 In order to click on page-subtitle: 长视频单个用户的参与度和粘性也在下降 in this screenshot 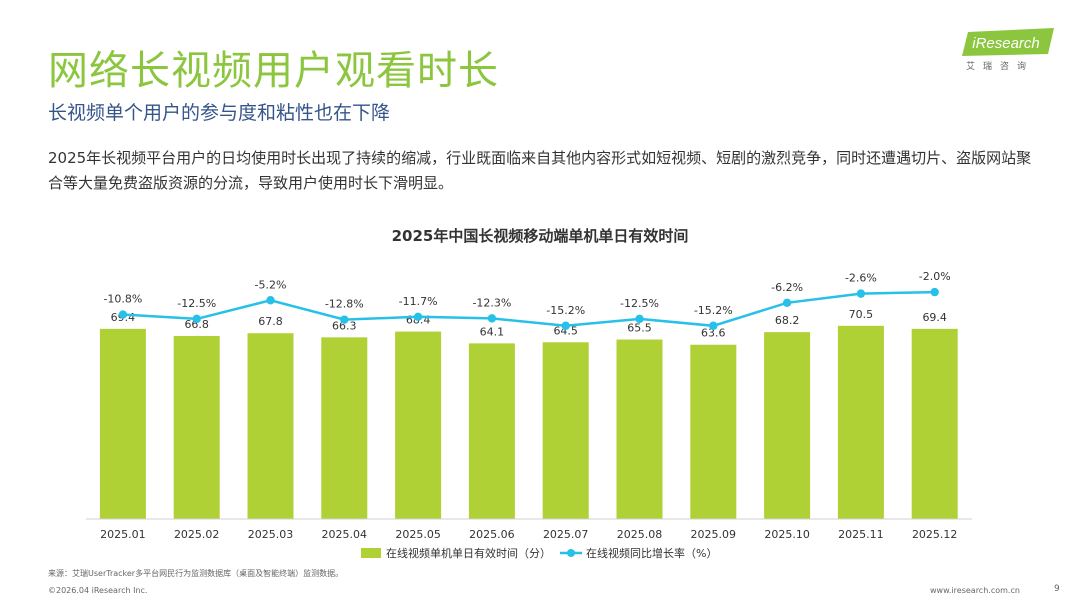, I will do `click(219, 113)`.